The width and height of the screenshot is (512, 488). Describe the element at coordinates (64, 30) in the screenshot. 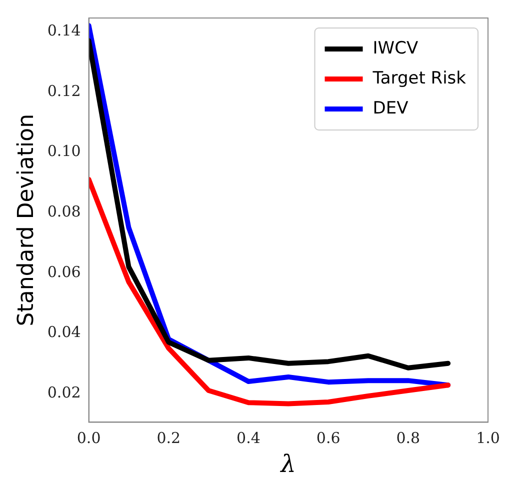

I see `y-tick-label: 0.14` at that location.